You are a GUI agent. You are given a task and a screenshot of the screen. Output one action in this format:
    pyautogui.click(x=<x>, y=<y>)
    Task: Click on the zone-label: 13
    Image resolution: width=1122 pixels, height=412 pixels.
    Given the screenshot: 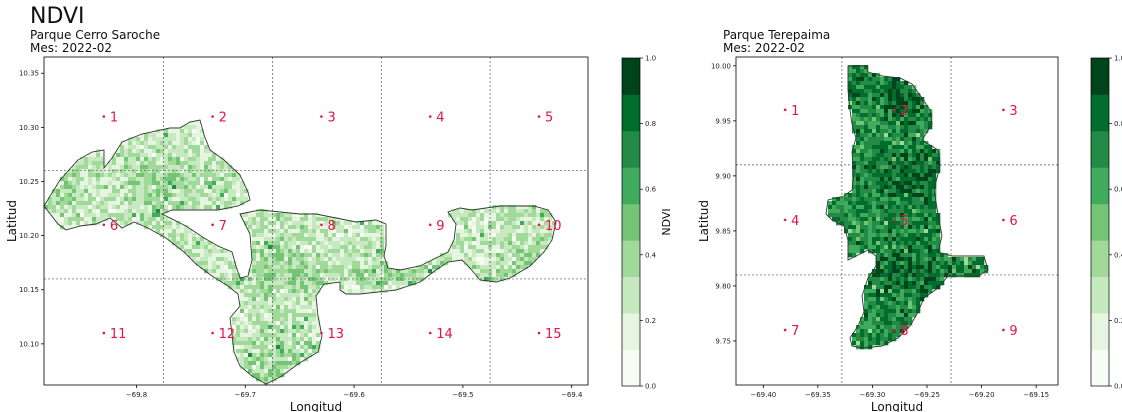 What is the action you would take?
    pyautogui.click(x=335, y=334)
    